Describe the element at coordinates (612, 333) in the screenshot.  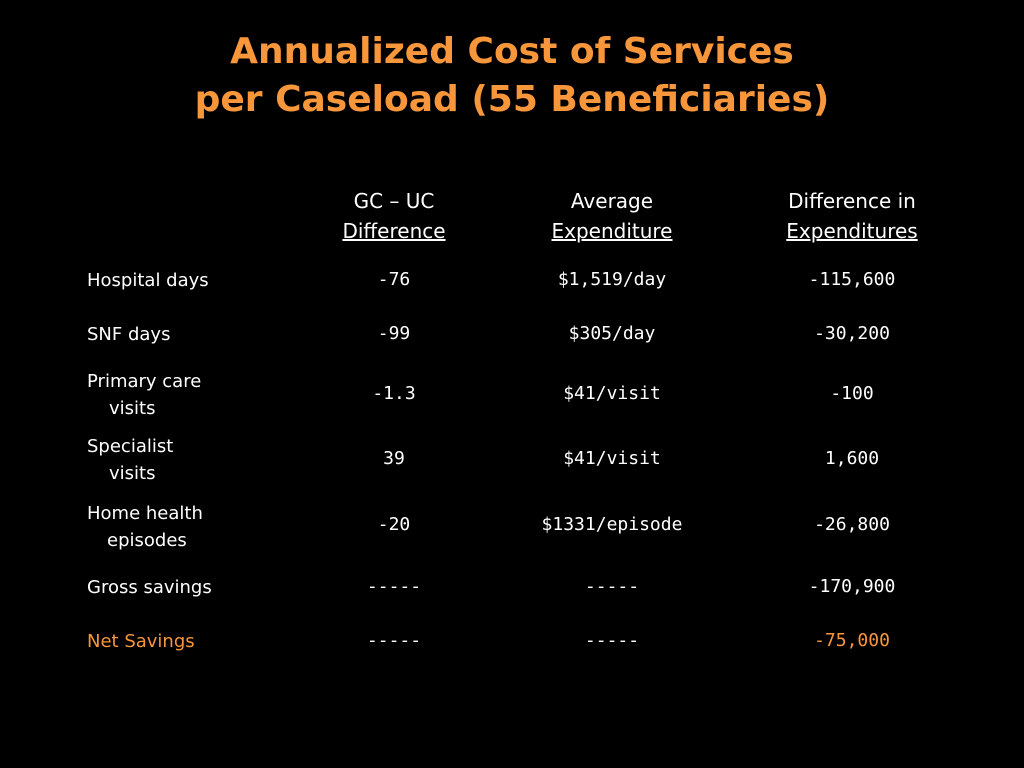
I see `cell-average: $305/day` at that location.